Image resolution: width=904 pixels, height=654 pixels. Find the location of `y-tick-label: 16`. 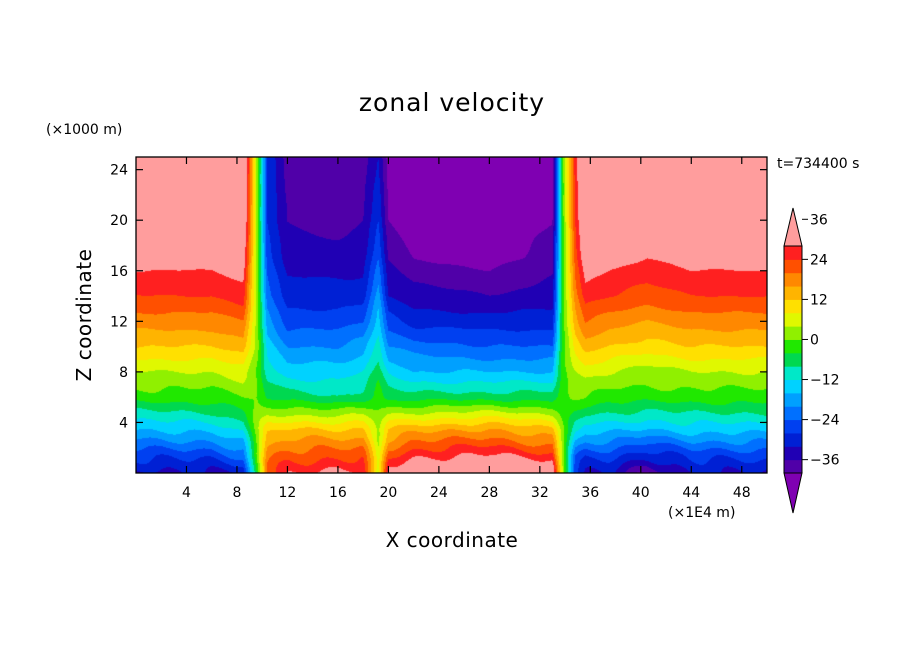

y-tick-label: 16 is located at coordinates (119, 272).